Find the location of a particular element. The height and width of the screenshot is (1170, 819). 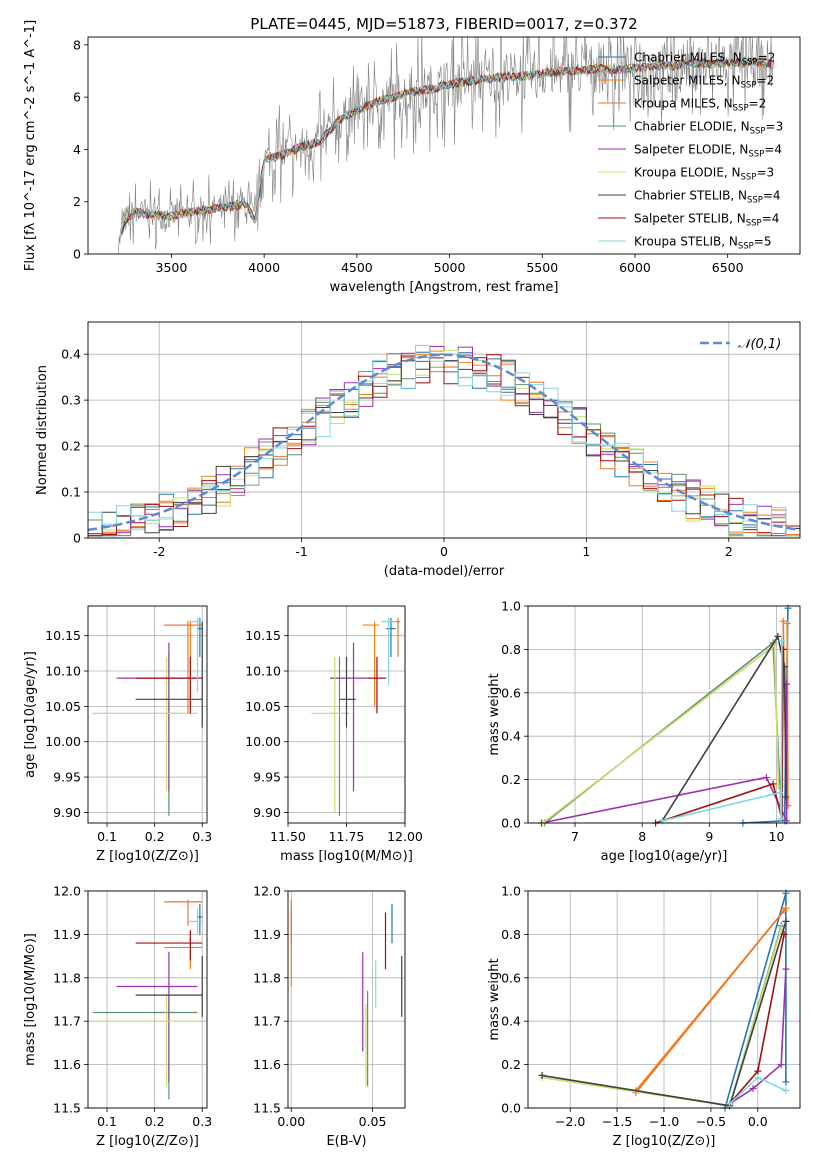

x-axis-label: mass [log10(M/M⊙)] is located at coordinates (346, 856).